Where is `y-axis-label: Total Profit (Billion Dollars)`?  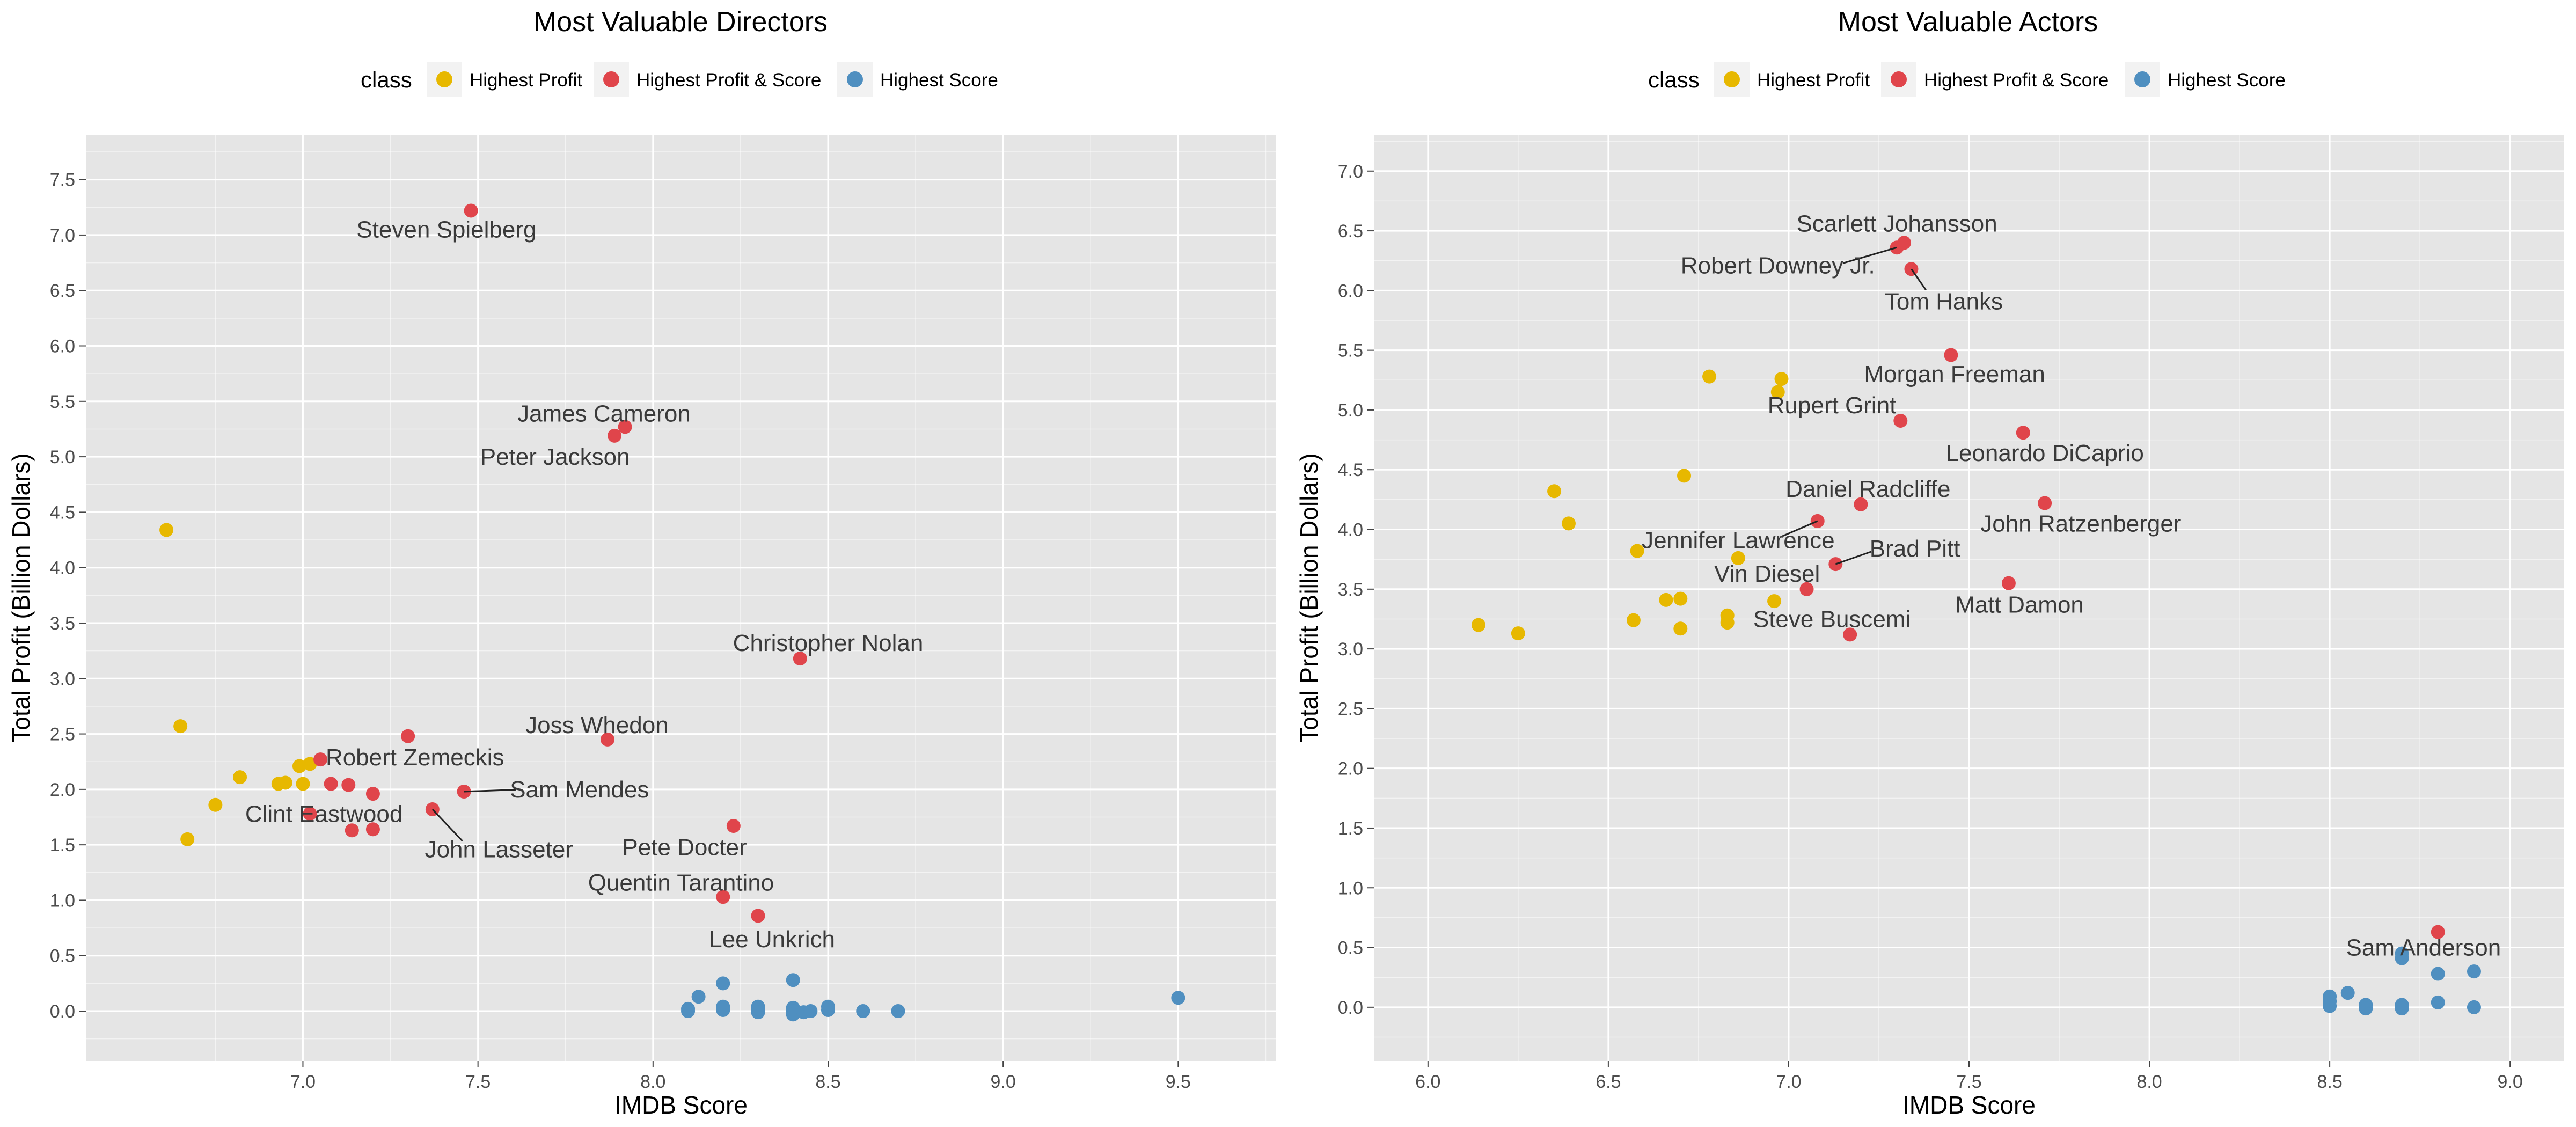 y-axis-label: Total Profit (Billion Dollars) is located at coordinates (1309, 597).